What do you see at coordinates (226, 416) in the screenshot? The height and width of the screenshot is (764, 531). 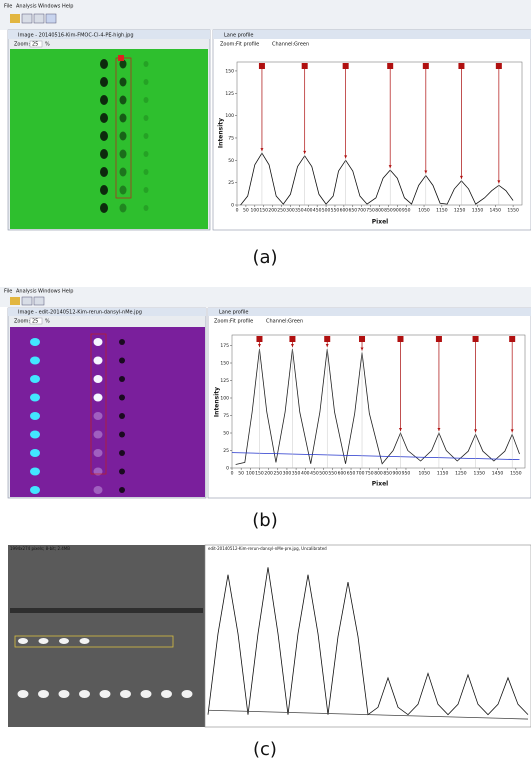 I see `y-tick-label: 75` at bounding box center [226, 416].